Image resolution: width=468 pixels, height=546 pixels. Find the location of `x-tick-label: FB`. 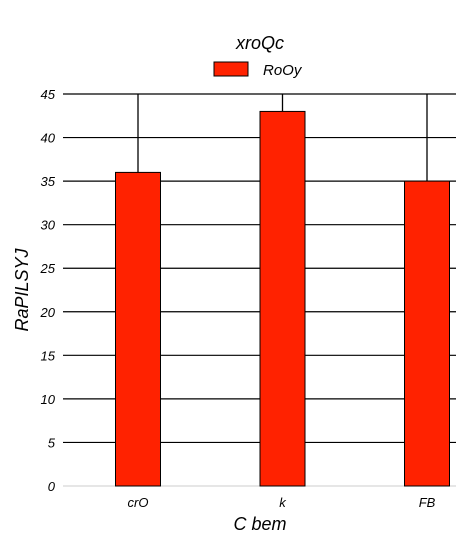

x-tick-label: FB is located at coordinates (427, 502).